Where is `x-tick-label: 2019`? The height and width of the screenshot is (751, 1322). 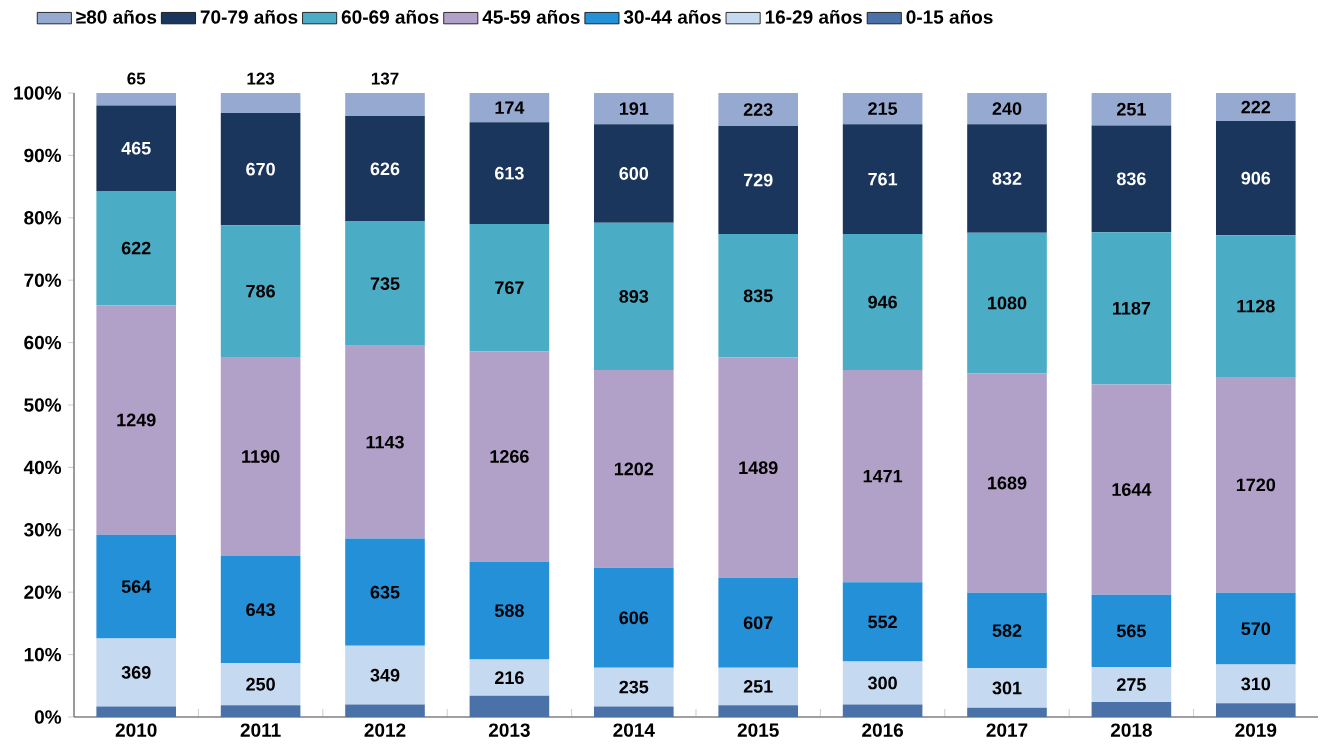 x-tick-label: 2019 is located at coordinates (1256, 730).